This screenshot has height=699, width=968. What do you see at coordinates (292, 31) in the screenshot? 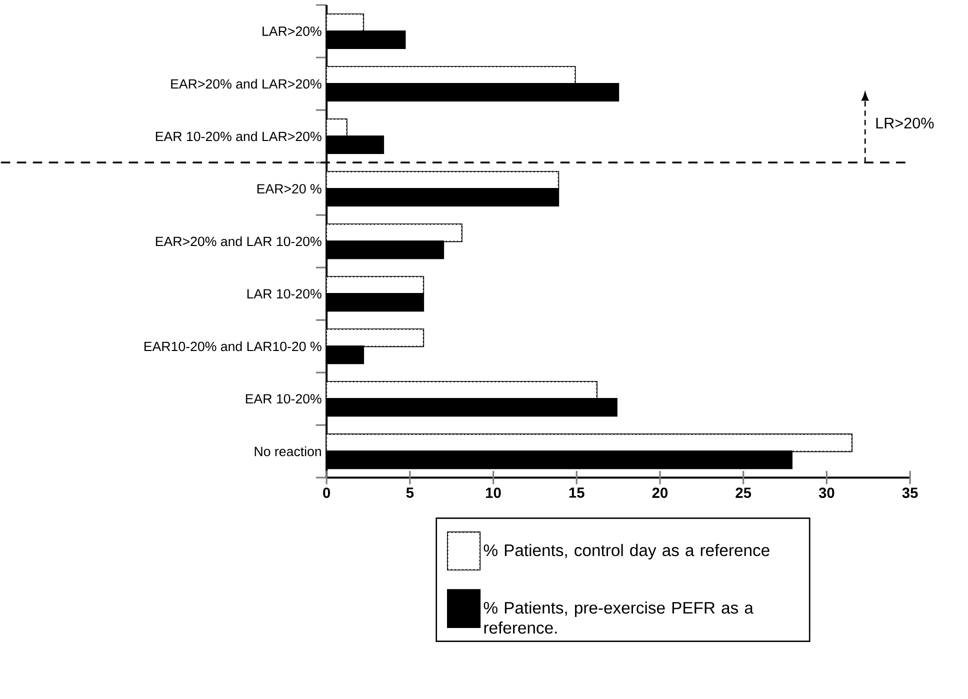
I see `y-tick-label: LAR>20%` at bounding box center [292, 31].